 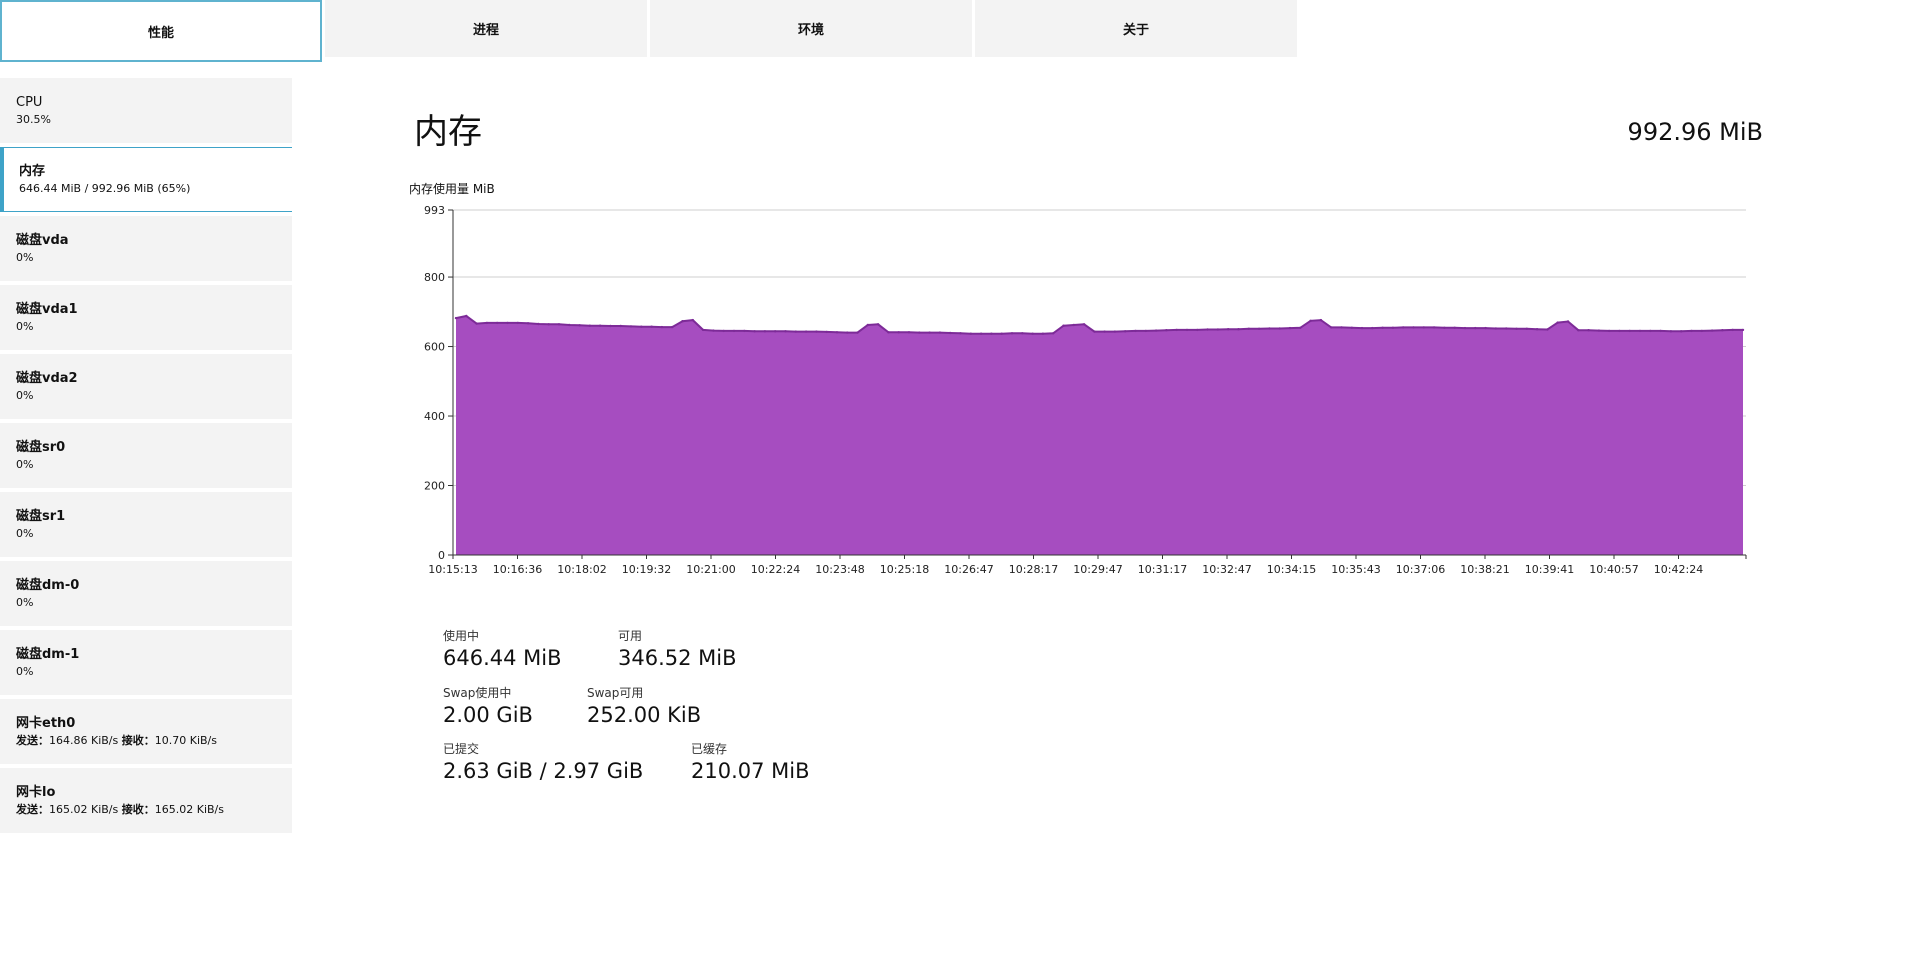 I want to click on x-tick-label: 10:39:41, so click(x=1549, y=569).